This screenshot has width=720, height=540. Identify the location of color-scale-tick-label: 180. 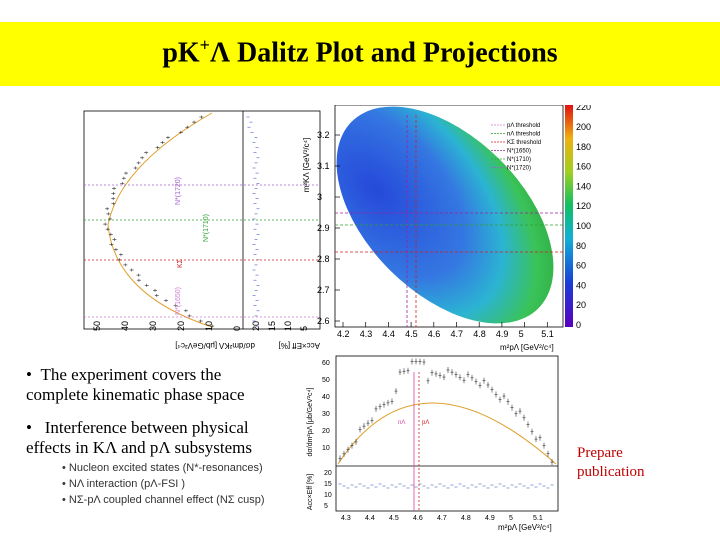
(583, 147).